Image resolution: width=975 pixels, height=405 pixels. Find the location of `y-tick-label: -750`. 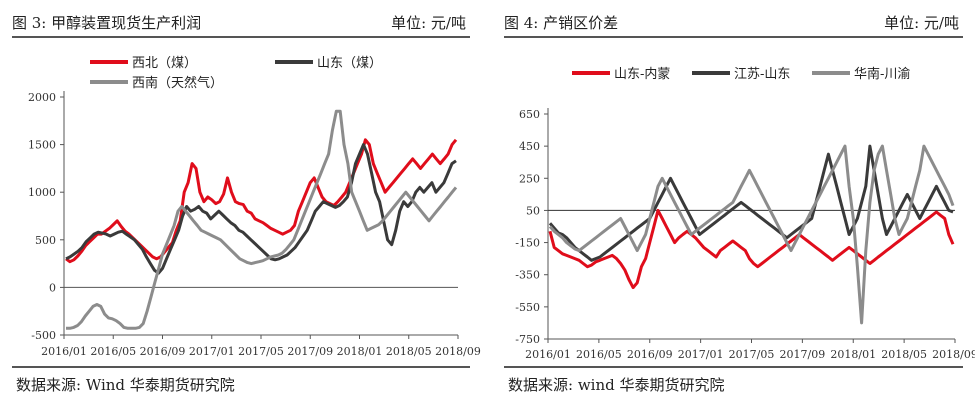

y-tick-label: -750 is located at coordinates (527, 339).